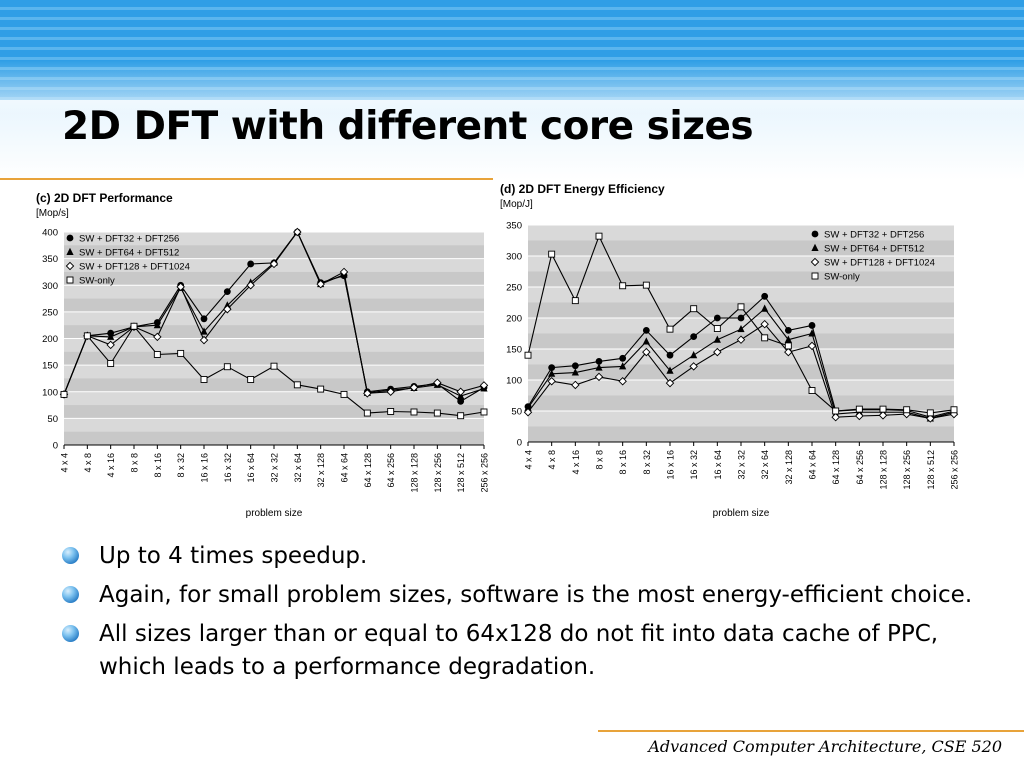  What do you see at coordinates (135, 463) in the screenshot?
I see `x-tick-label: 8 x 8` at bounding box center [135, 463].